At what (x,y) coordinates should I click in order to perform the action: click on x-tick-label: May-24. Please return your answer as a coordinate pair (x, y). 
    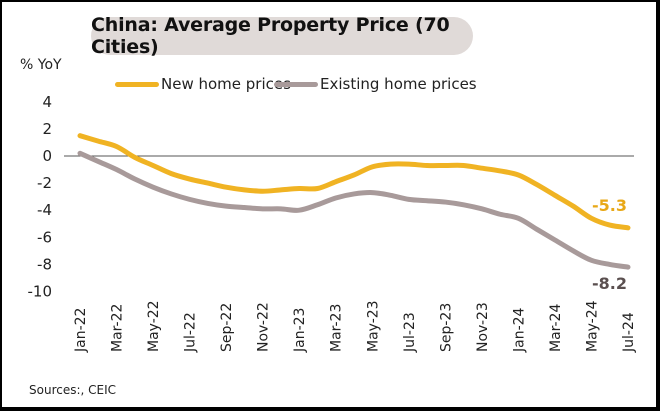
    Looking at the image, I should click on (592, 326).